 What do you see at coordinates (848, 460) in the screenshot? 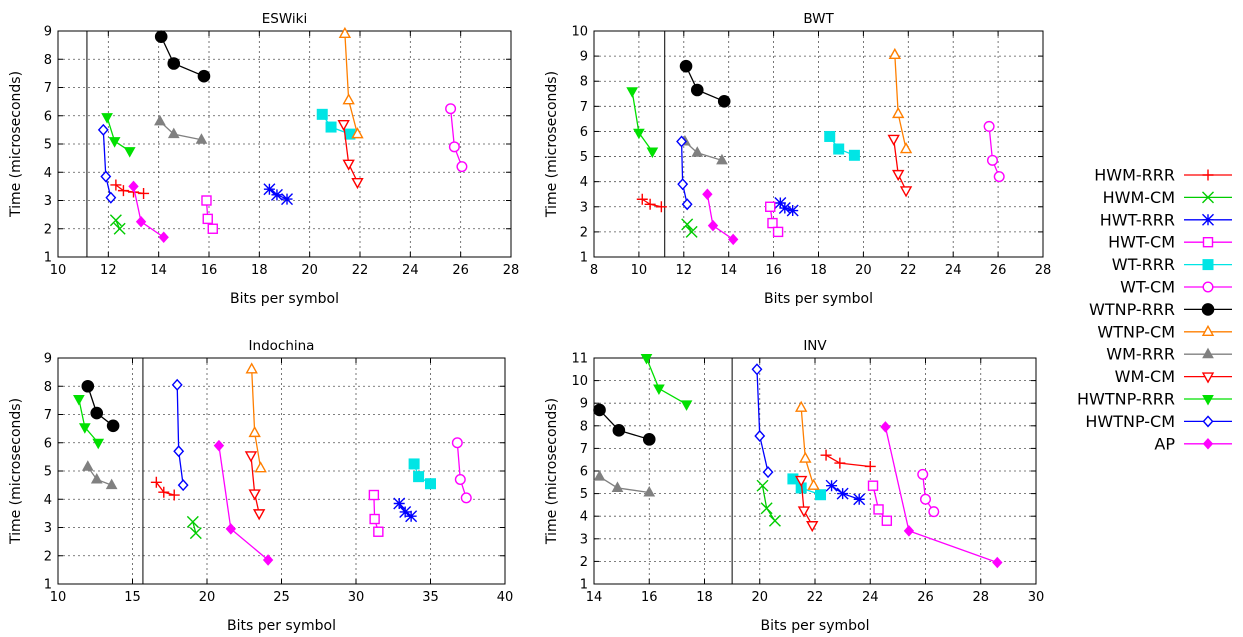
I see `series-hwm-rrr` at bounding box center [848, 460].